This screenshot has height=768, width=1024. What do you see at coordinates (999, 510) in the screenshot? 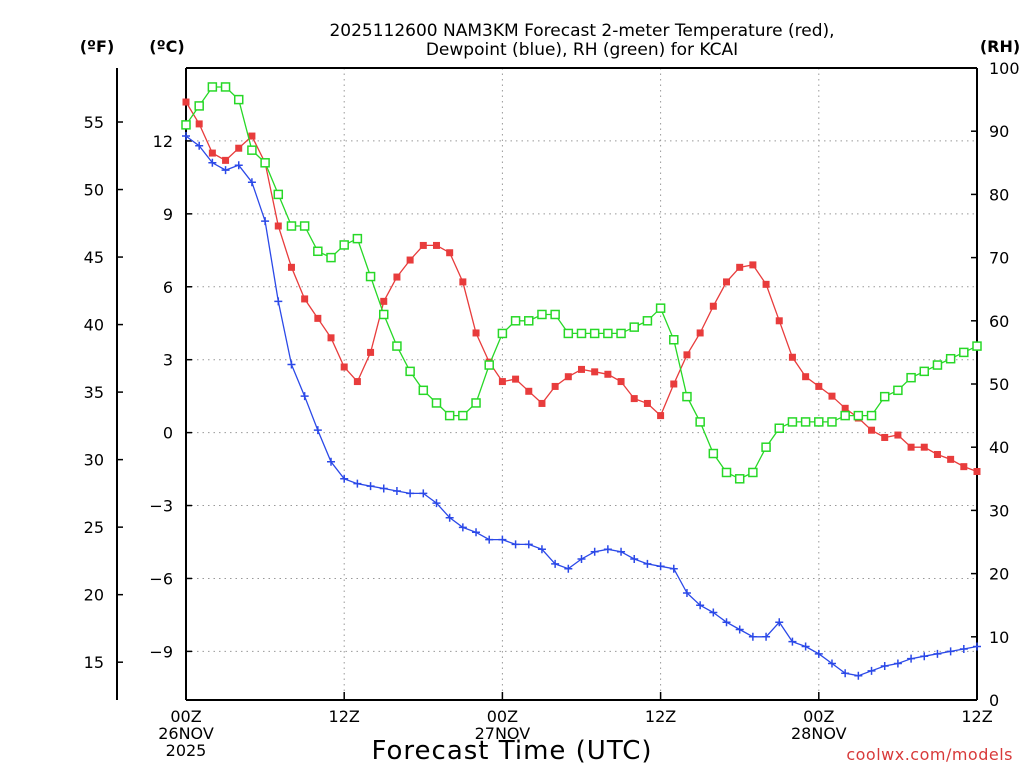
I see `rh-tick-label: 30` at bounding box center [999, 510].